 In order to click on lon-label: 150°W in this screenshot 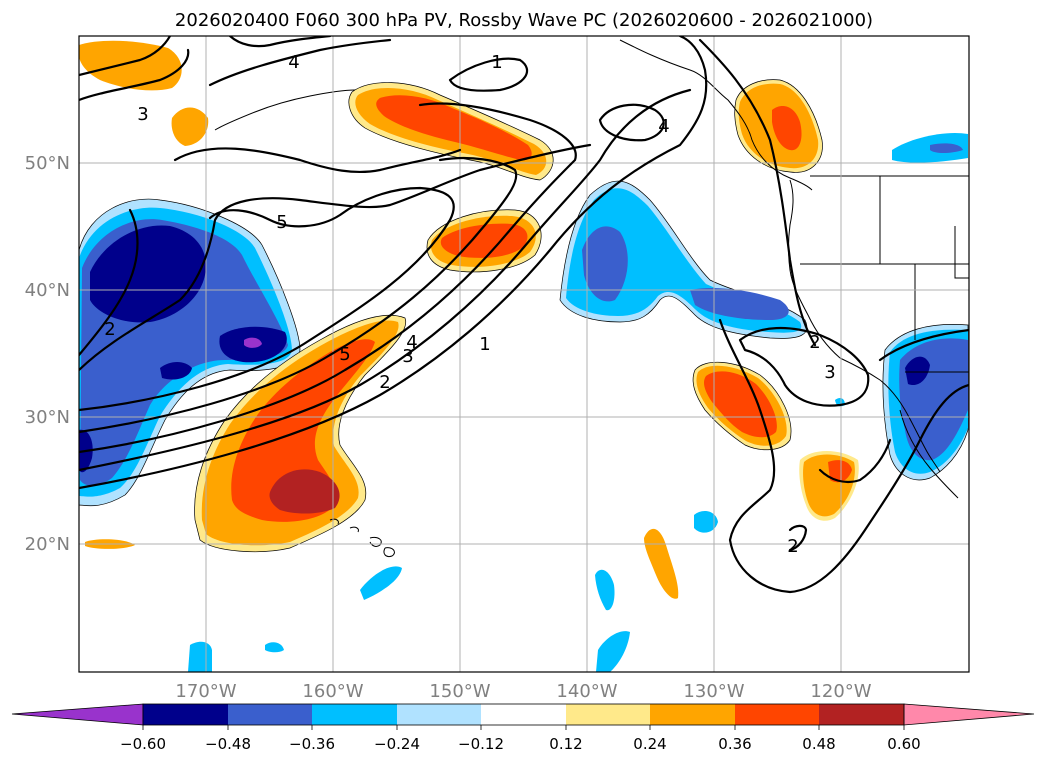, I will do `click(459, 691)`.